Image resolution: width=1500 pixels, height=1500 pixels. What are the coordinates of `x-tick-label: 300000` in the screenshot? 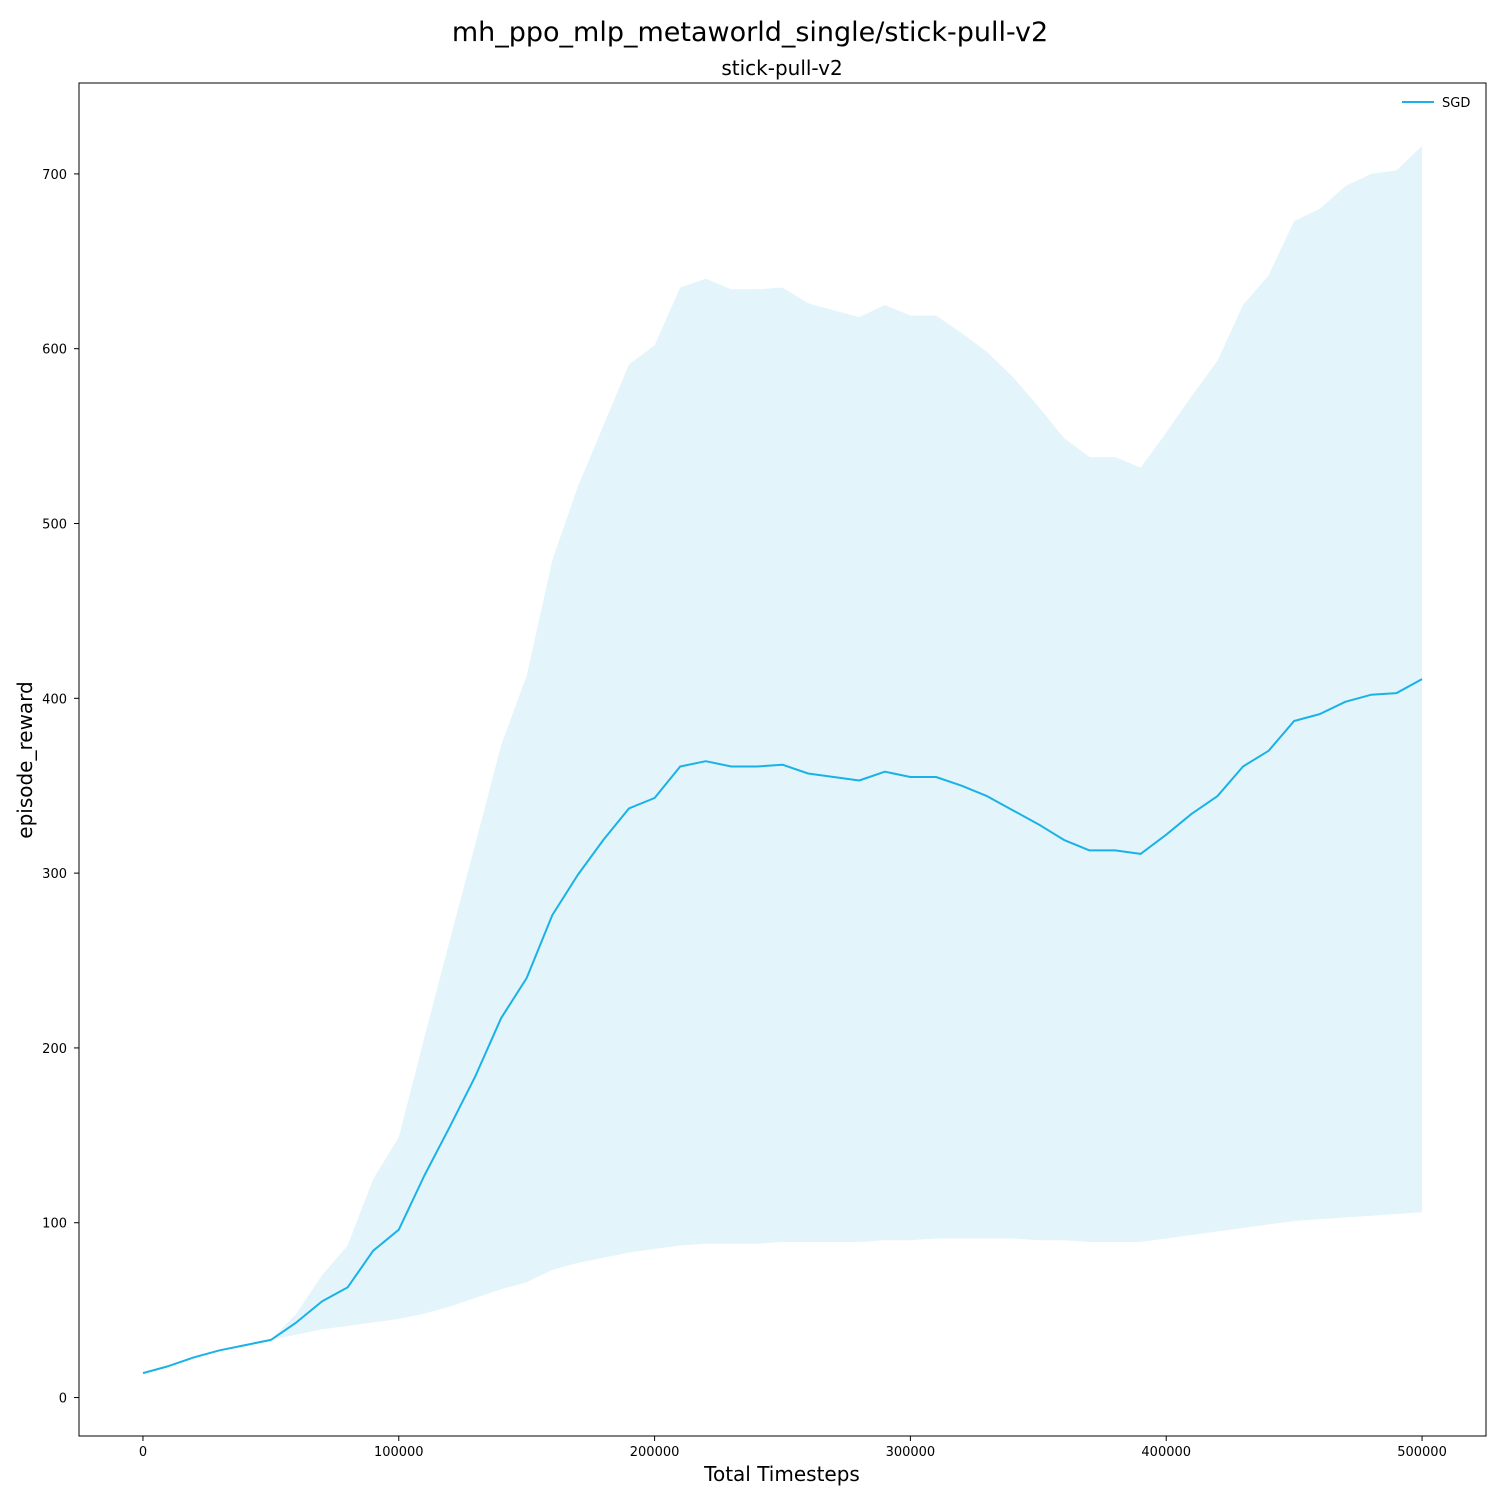 It's located at (911, 1452).